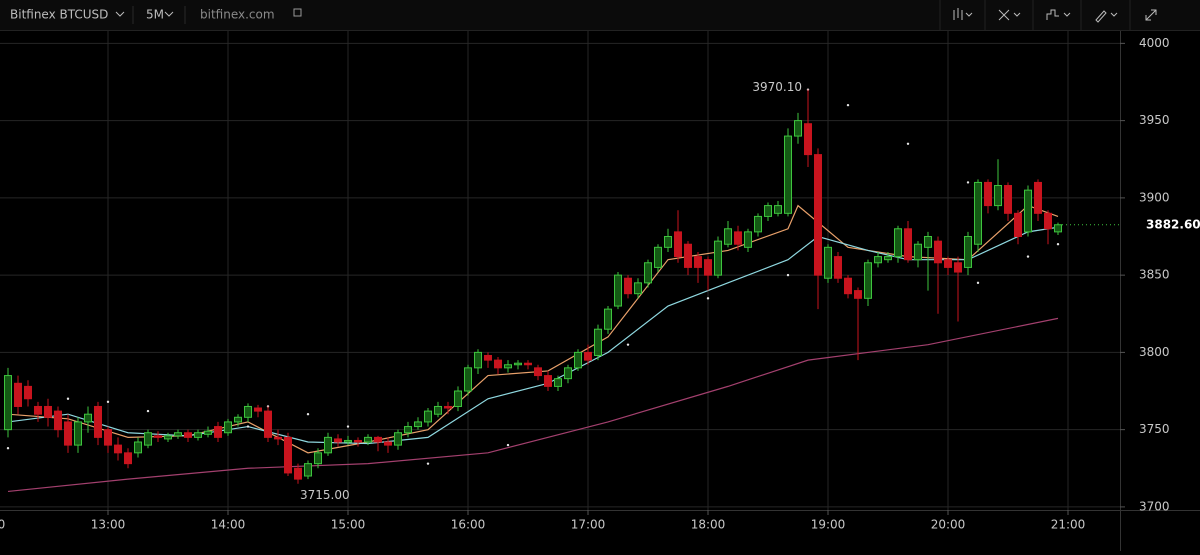 This screenshot has width=1200, height=555. What do you see at coordinates (1052, 14) in the screenshot?
I see `indicator-icon` at bounding box center [1052, 14].